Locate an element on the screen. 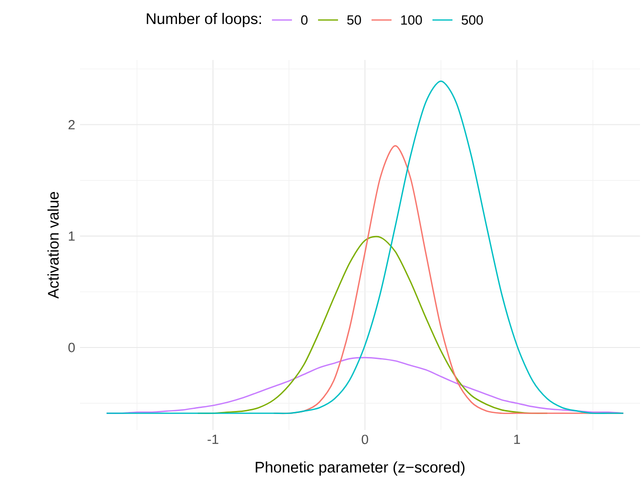  legend-label: 500 is located at coordinates (472, 20).